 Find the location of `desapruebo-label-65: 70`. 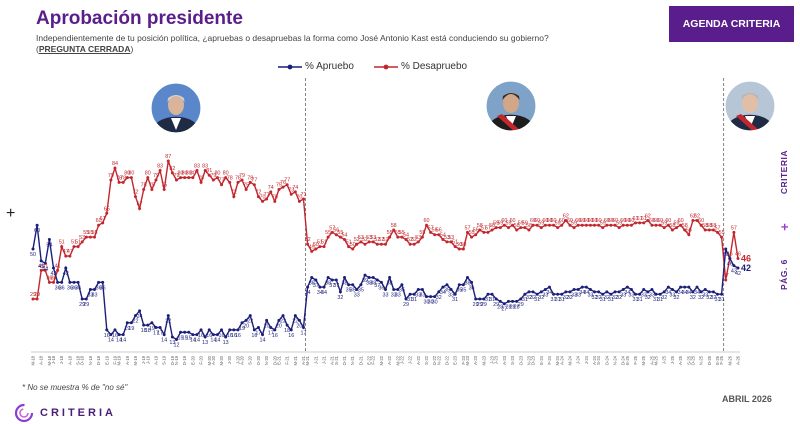

desapruebo-label-65: 70 is located at coordinates (299, 197).